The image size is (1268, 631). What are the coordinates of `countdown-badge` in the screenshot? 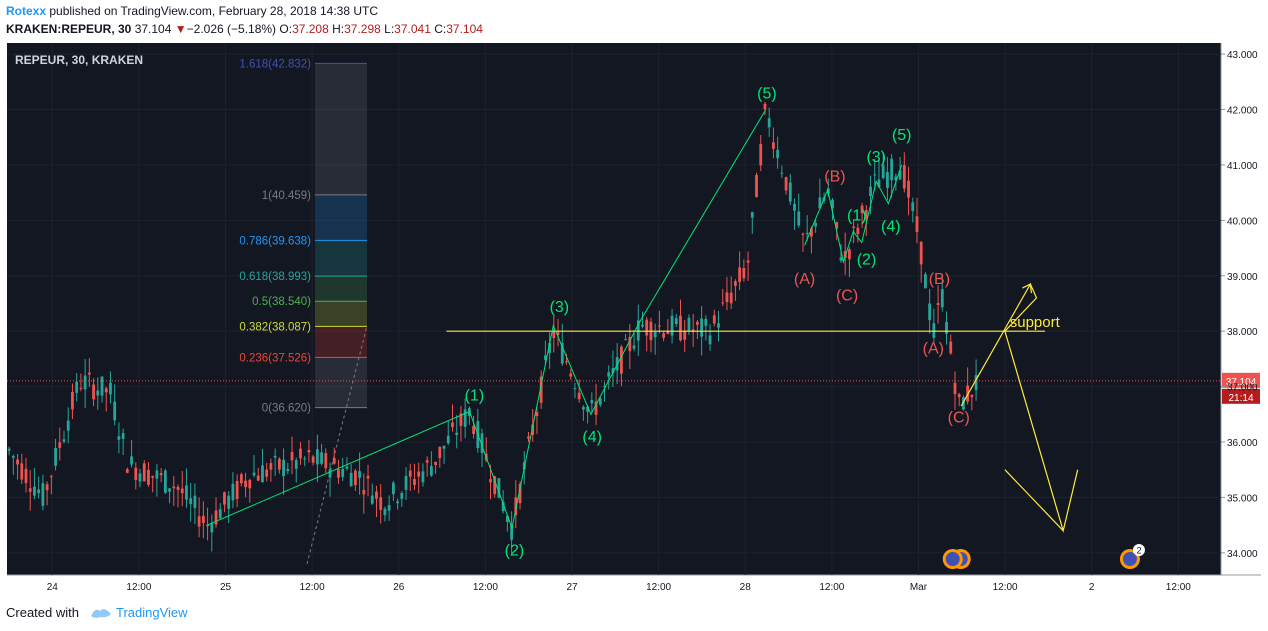 It's located at (1241, 396).